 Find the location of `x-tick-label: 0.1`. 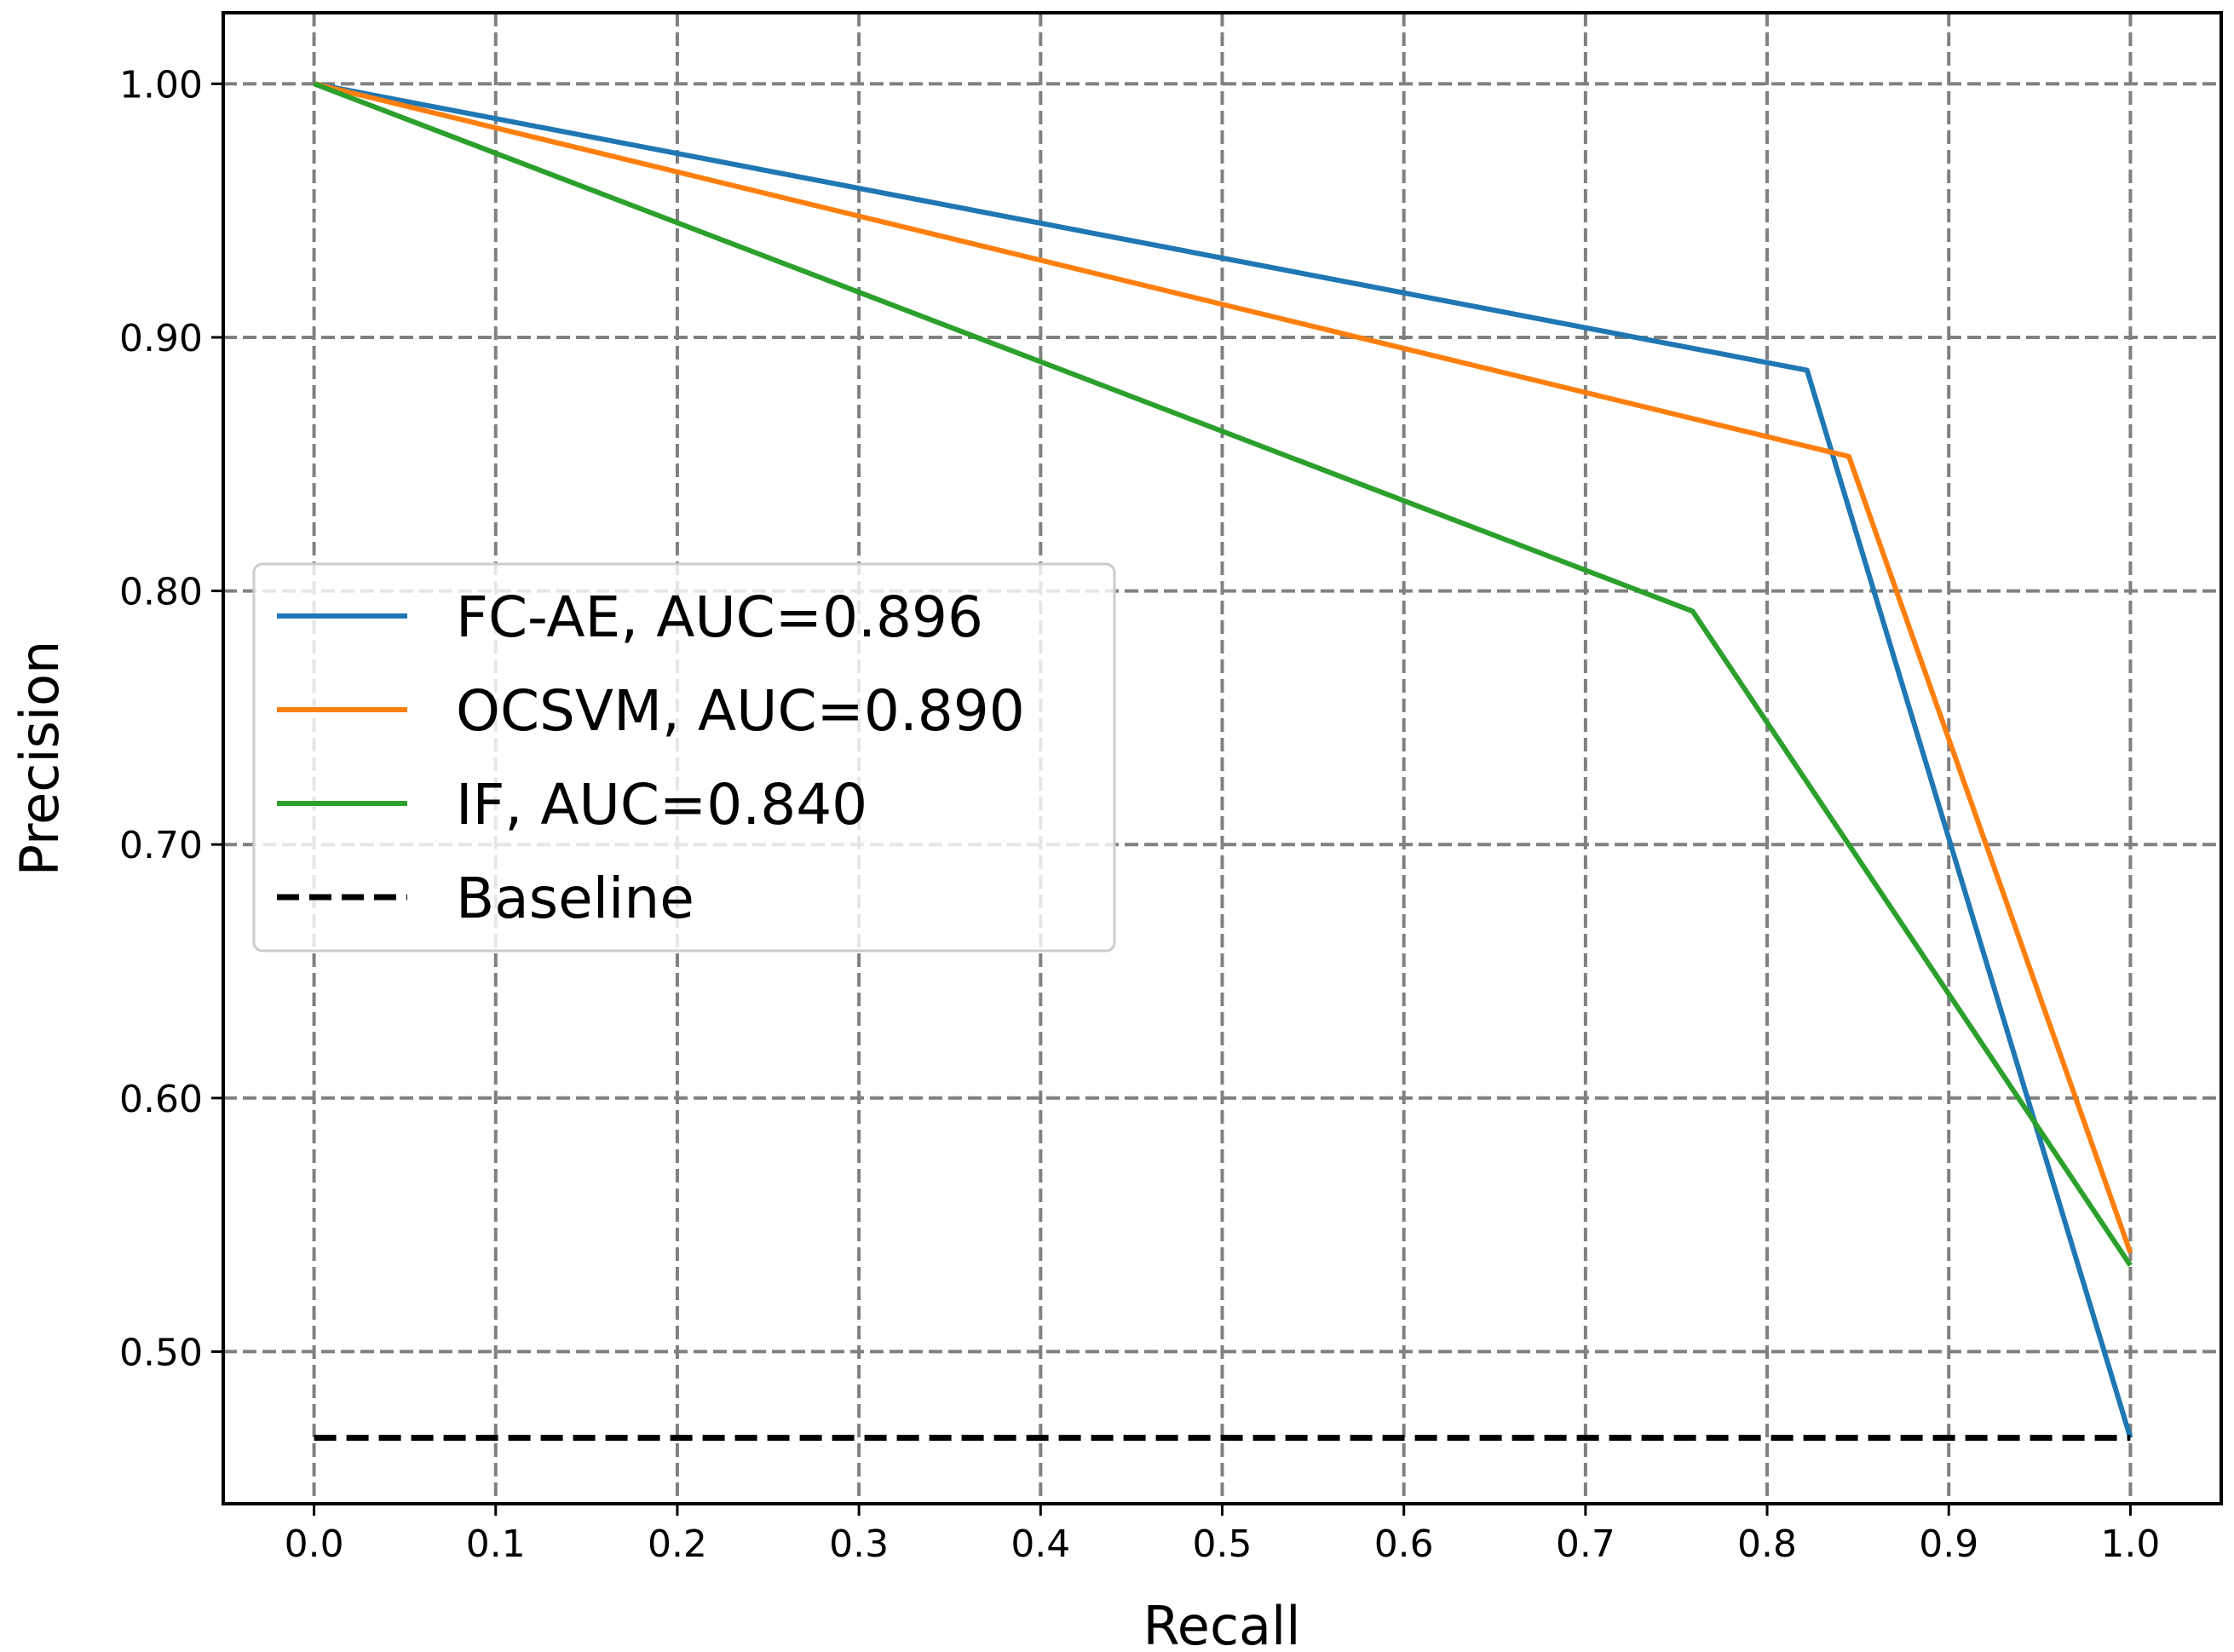

x-tick-label: 0.1 is located at coordinates (496, 1544).